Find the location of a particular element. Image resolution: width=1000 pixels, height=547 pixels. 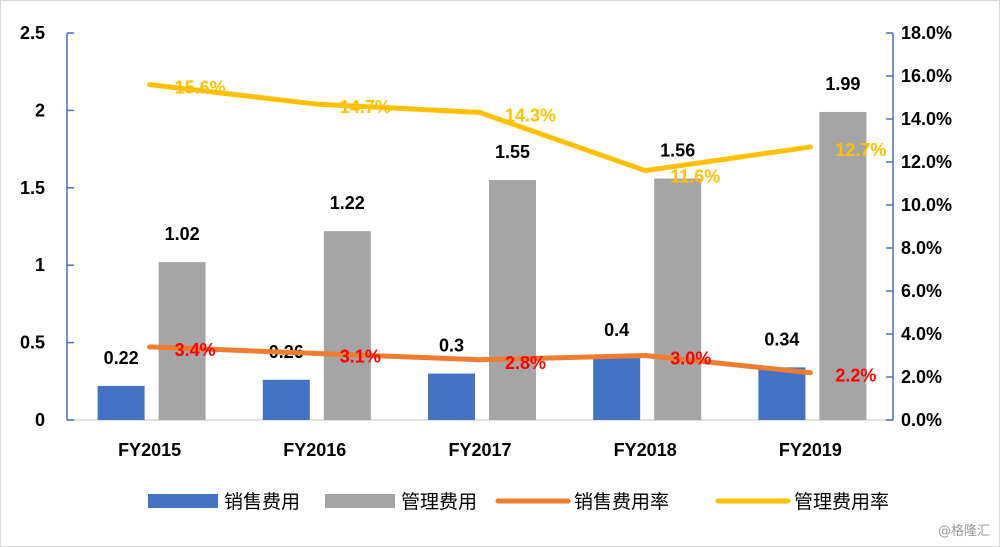

bar-data-label: 0.3 is located at coordinates (451, 346).